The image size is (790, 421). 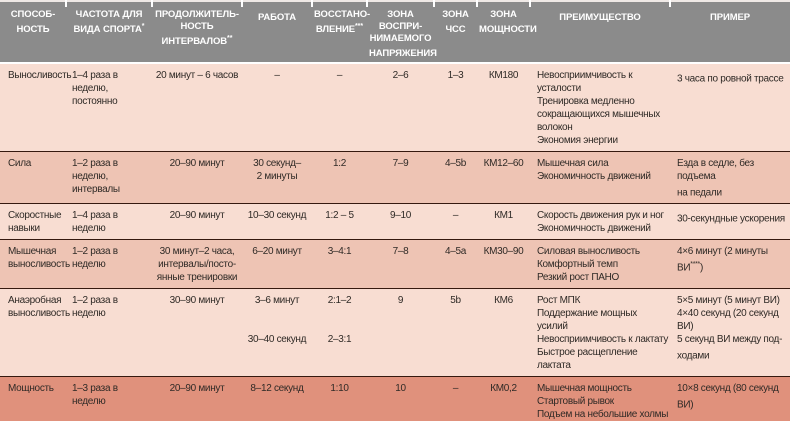 What do you see at coordinates (143, 26) in the screenshot?
I see `header-frequency-footnote-mark: *` at bounding box center [143, 26].